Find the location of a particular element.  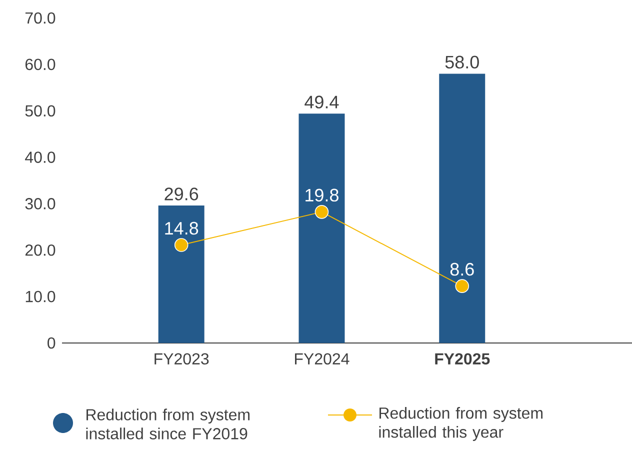

y-tick-label: 70.0 is located at coordinates (40, 18).